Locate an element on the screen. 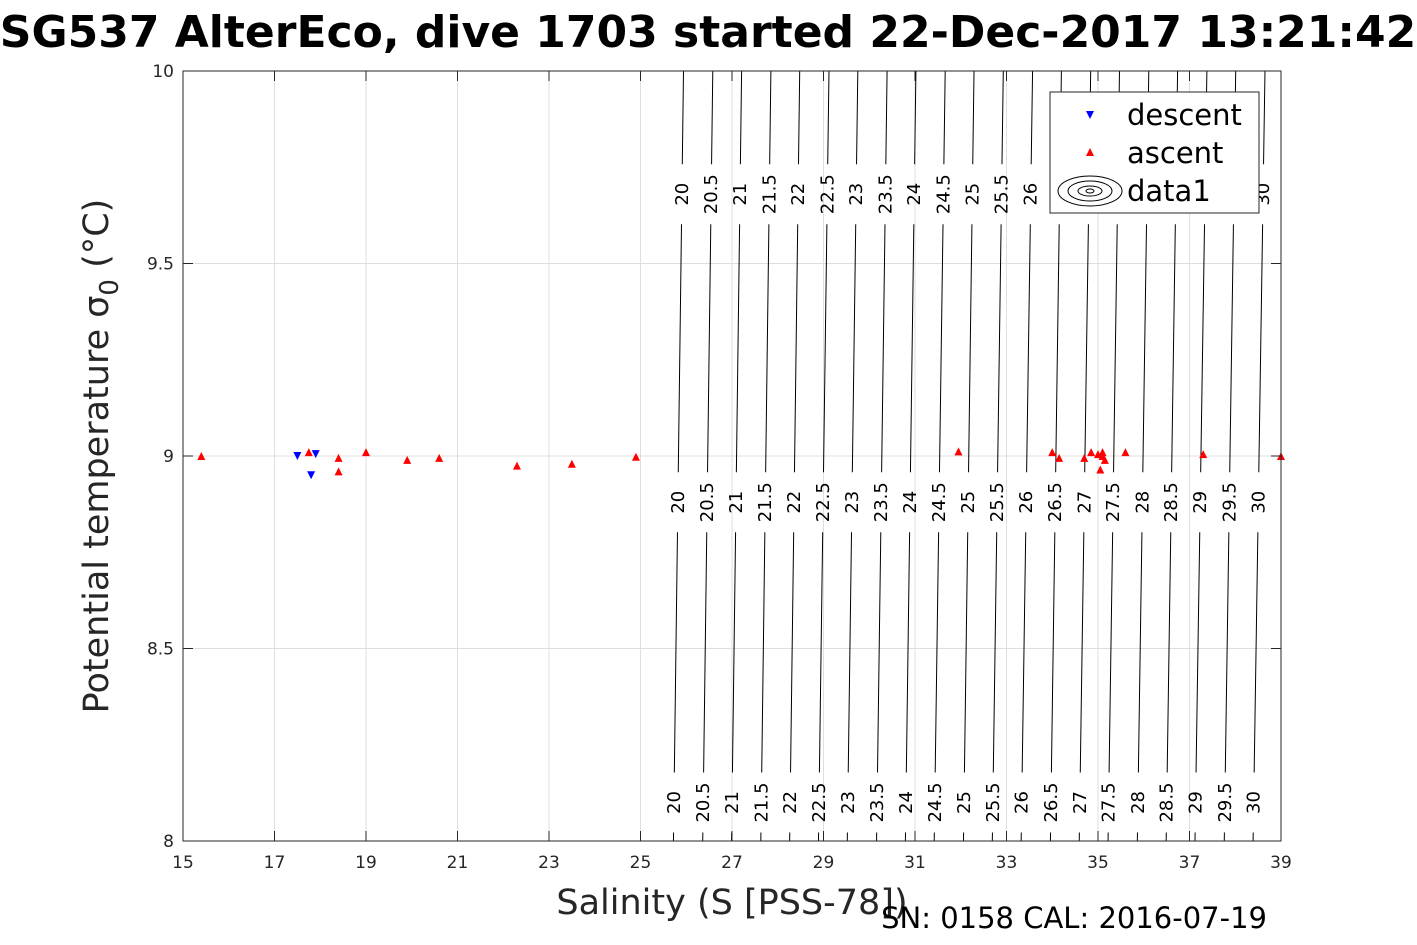 The height and width of the screenshot is (945, 1417). contour-20: 20 20 20 is located at coordinates (678, 456).